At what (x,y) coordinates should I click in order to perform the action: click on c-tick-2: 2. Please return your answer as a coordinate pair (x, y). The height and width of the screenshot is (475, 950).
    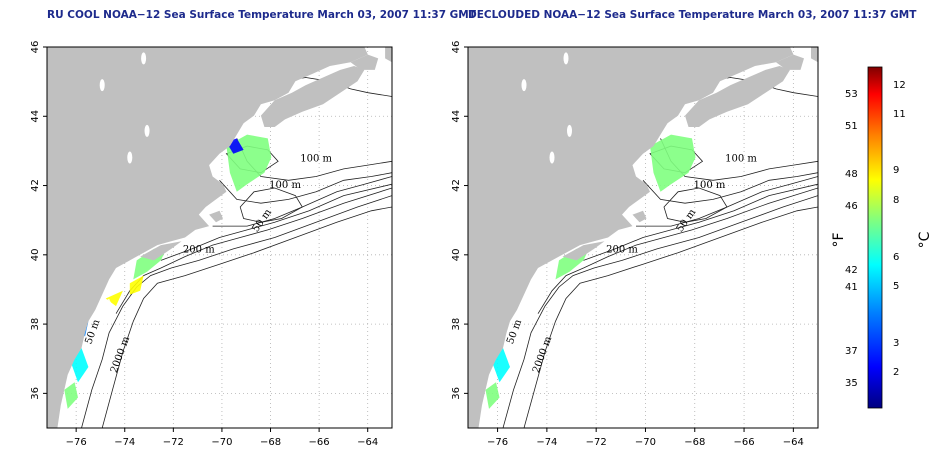
    Looking at the image, I should click on (896, 372).